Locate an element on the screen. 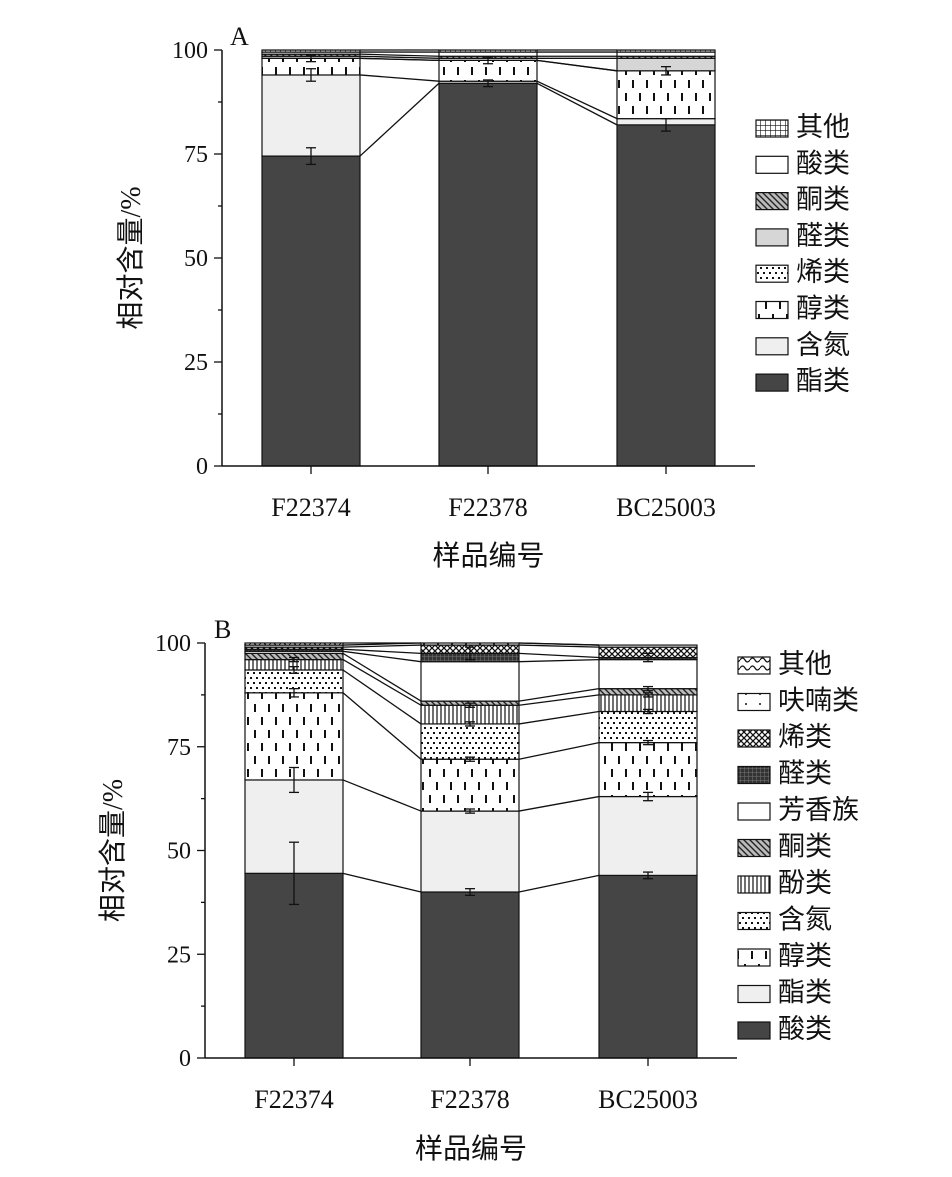 The image size is (952, 1177). bar-segment-含氮-F22378 is located at coordinates (470, 741).